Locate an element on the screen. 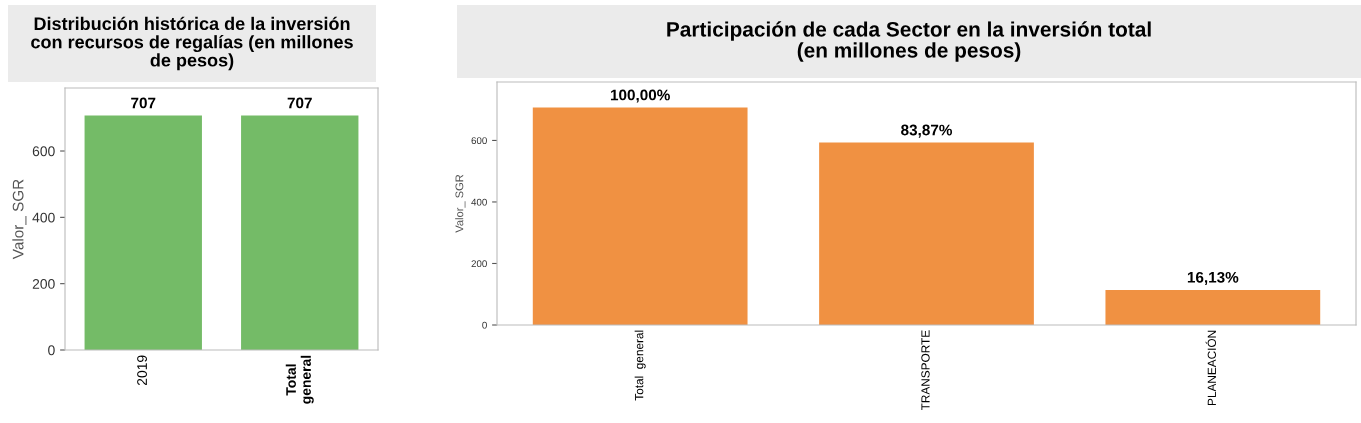  annotation: 100,00% is located at coordinates (640, 96).